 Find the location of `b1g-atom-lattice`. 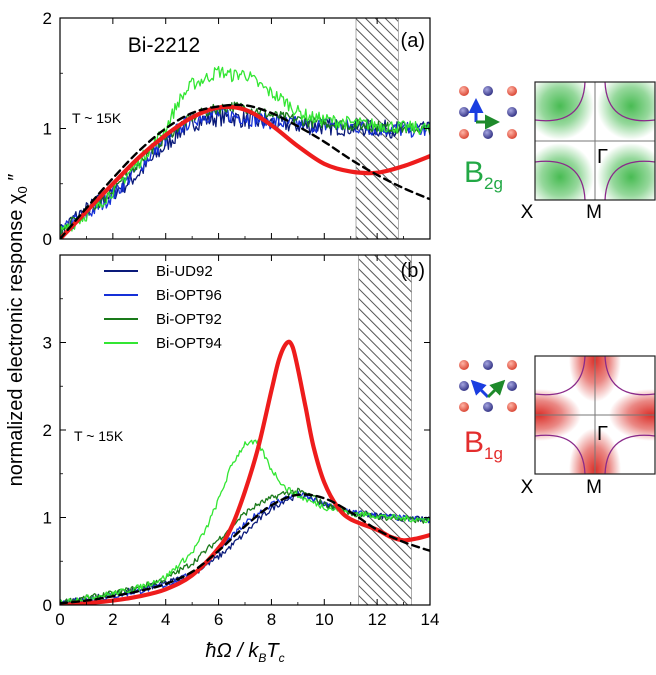

b1g-atom-lattice is located at coordinates (488, 386).